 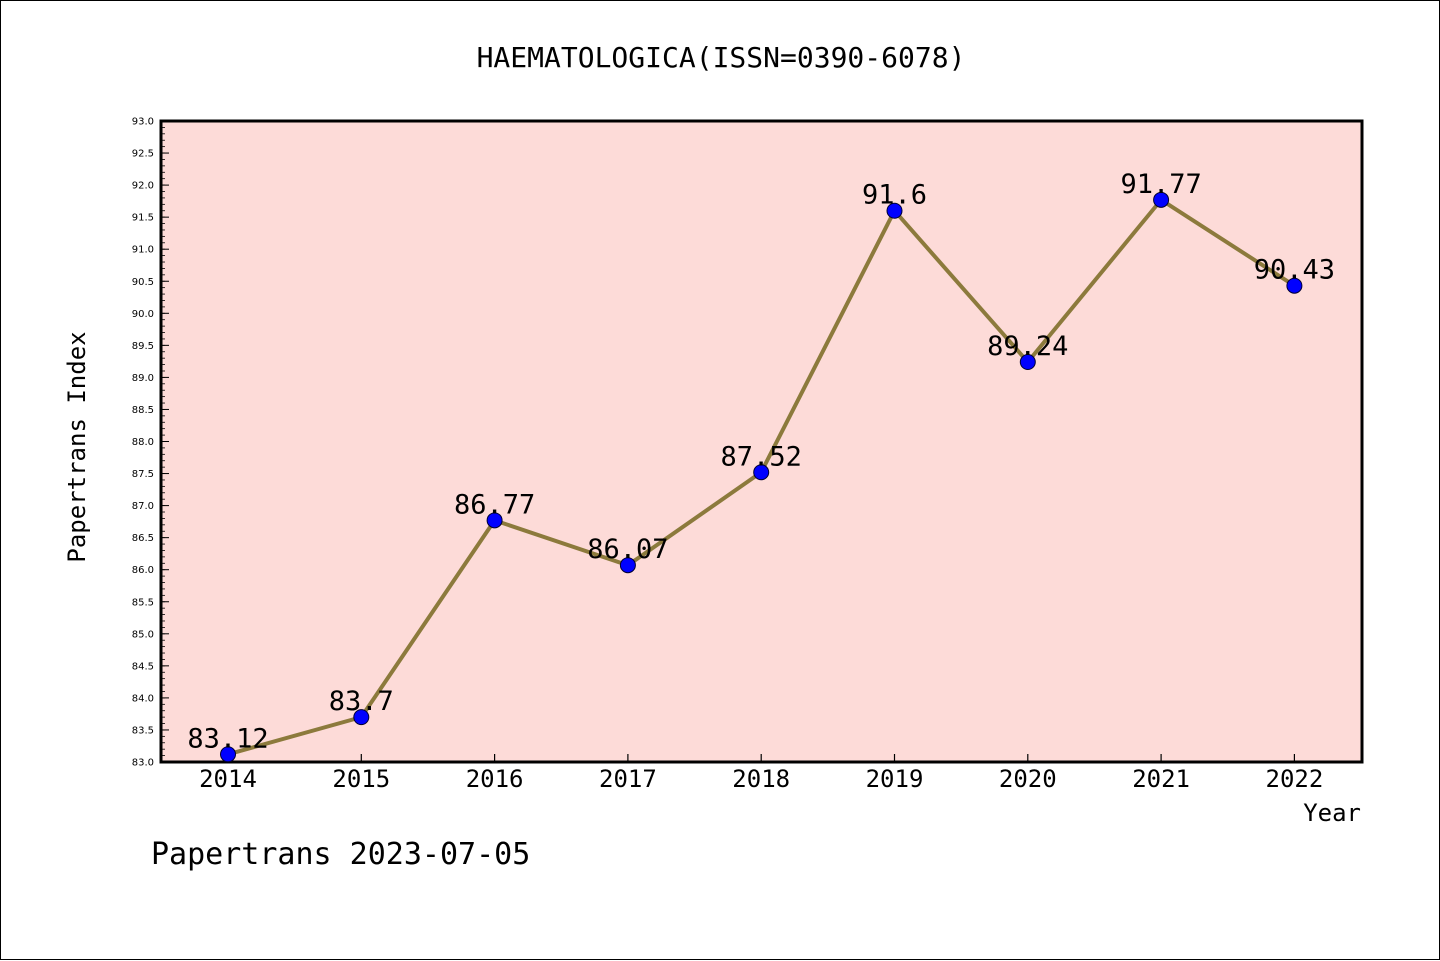 What do you see at coordinates (143, 570) in the screenshot?
I see `y-tick-label: 86.0` at bounding box center [143, 570].